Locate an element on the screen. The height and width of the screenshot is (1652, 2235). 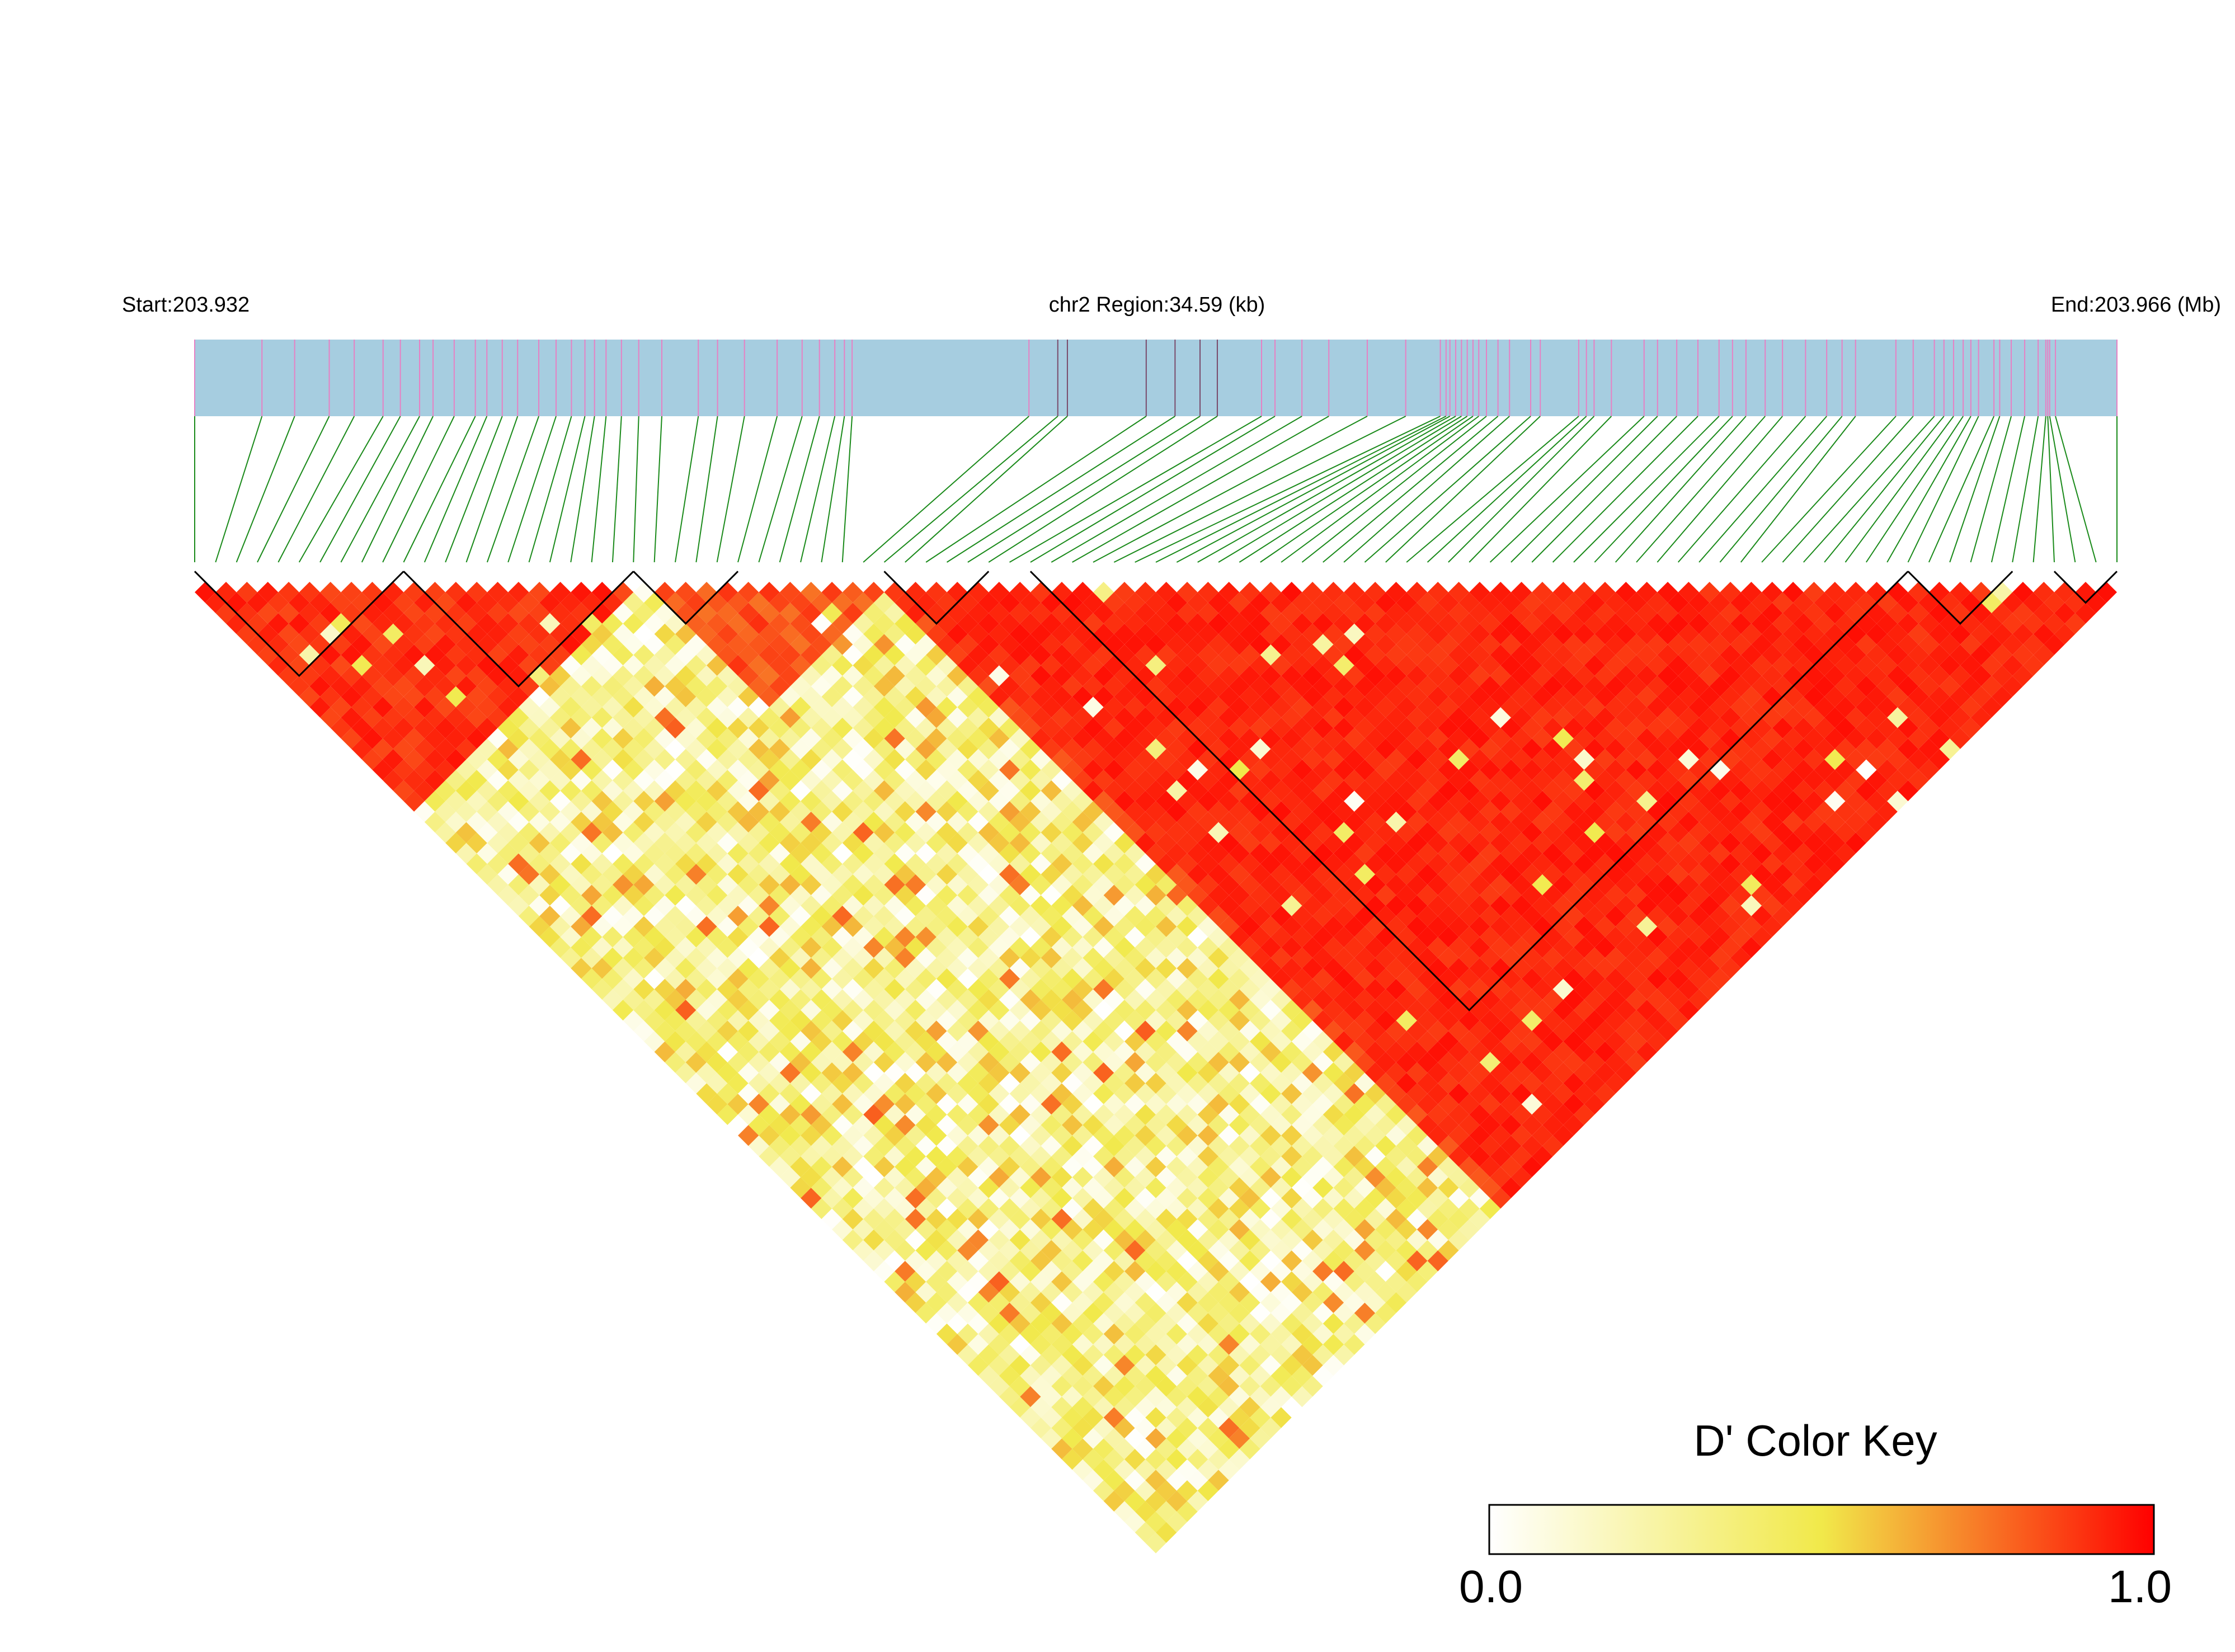
color-key-max-label: 1.0 is located at coordinates (2140, 1587).